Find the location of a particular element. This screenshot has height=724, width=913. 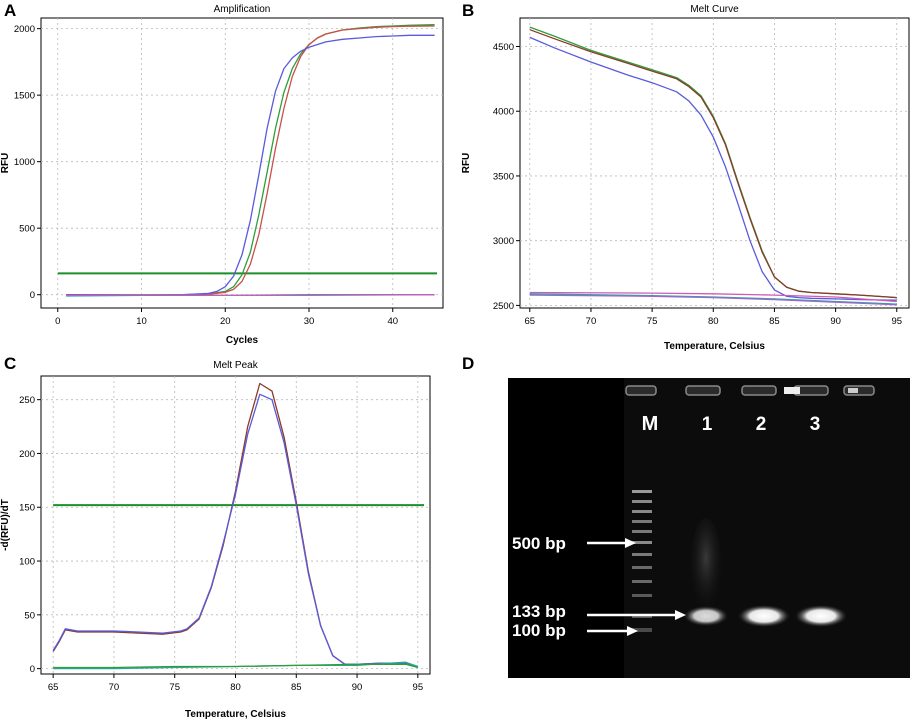

arrowhead-100bp is located at coordinates (632, 631).